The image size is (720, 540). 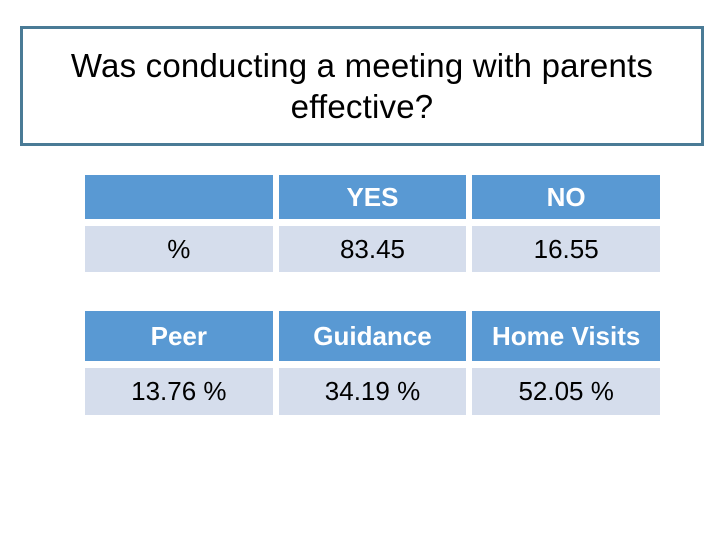 I want to click on home-visits-header-cell: Home Visits, so click(x=566, y=336).